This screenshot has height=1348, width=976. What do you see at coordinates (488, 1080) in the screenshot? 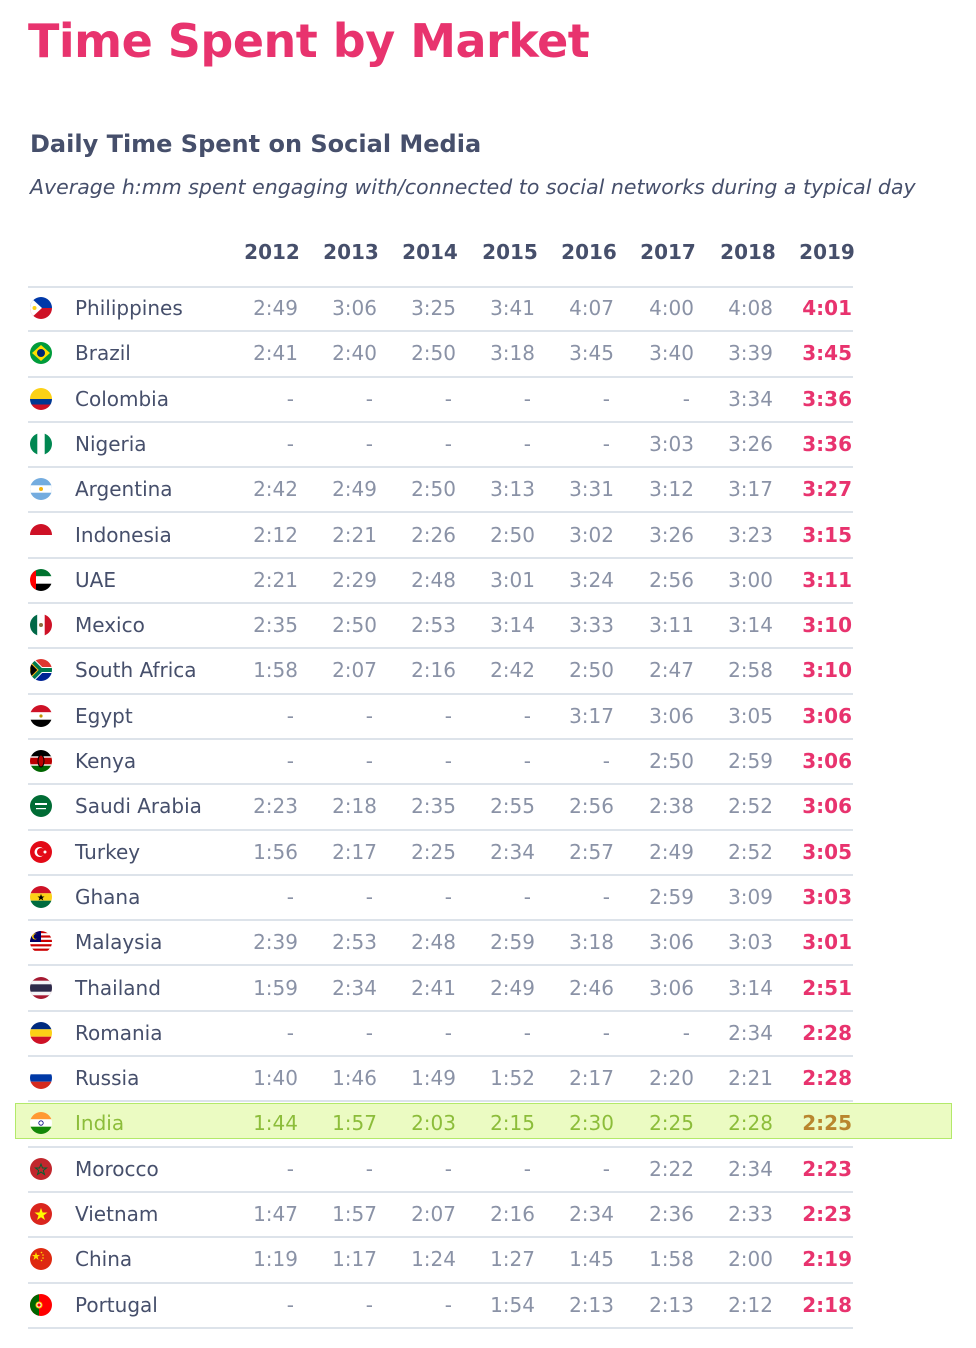
I see `table-row: Russia 1:40 1:46 1:49 1:52 2:17 2:20 2:21 2:28` at bounding box center [488, 1080].